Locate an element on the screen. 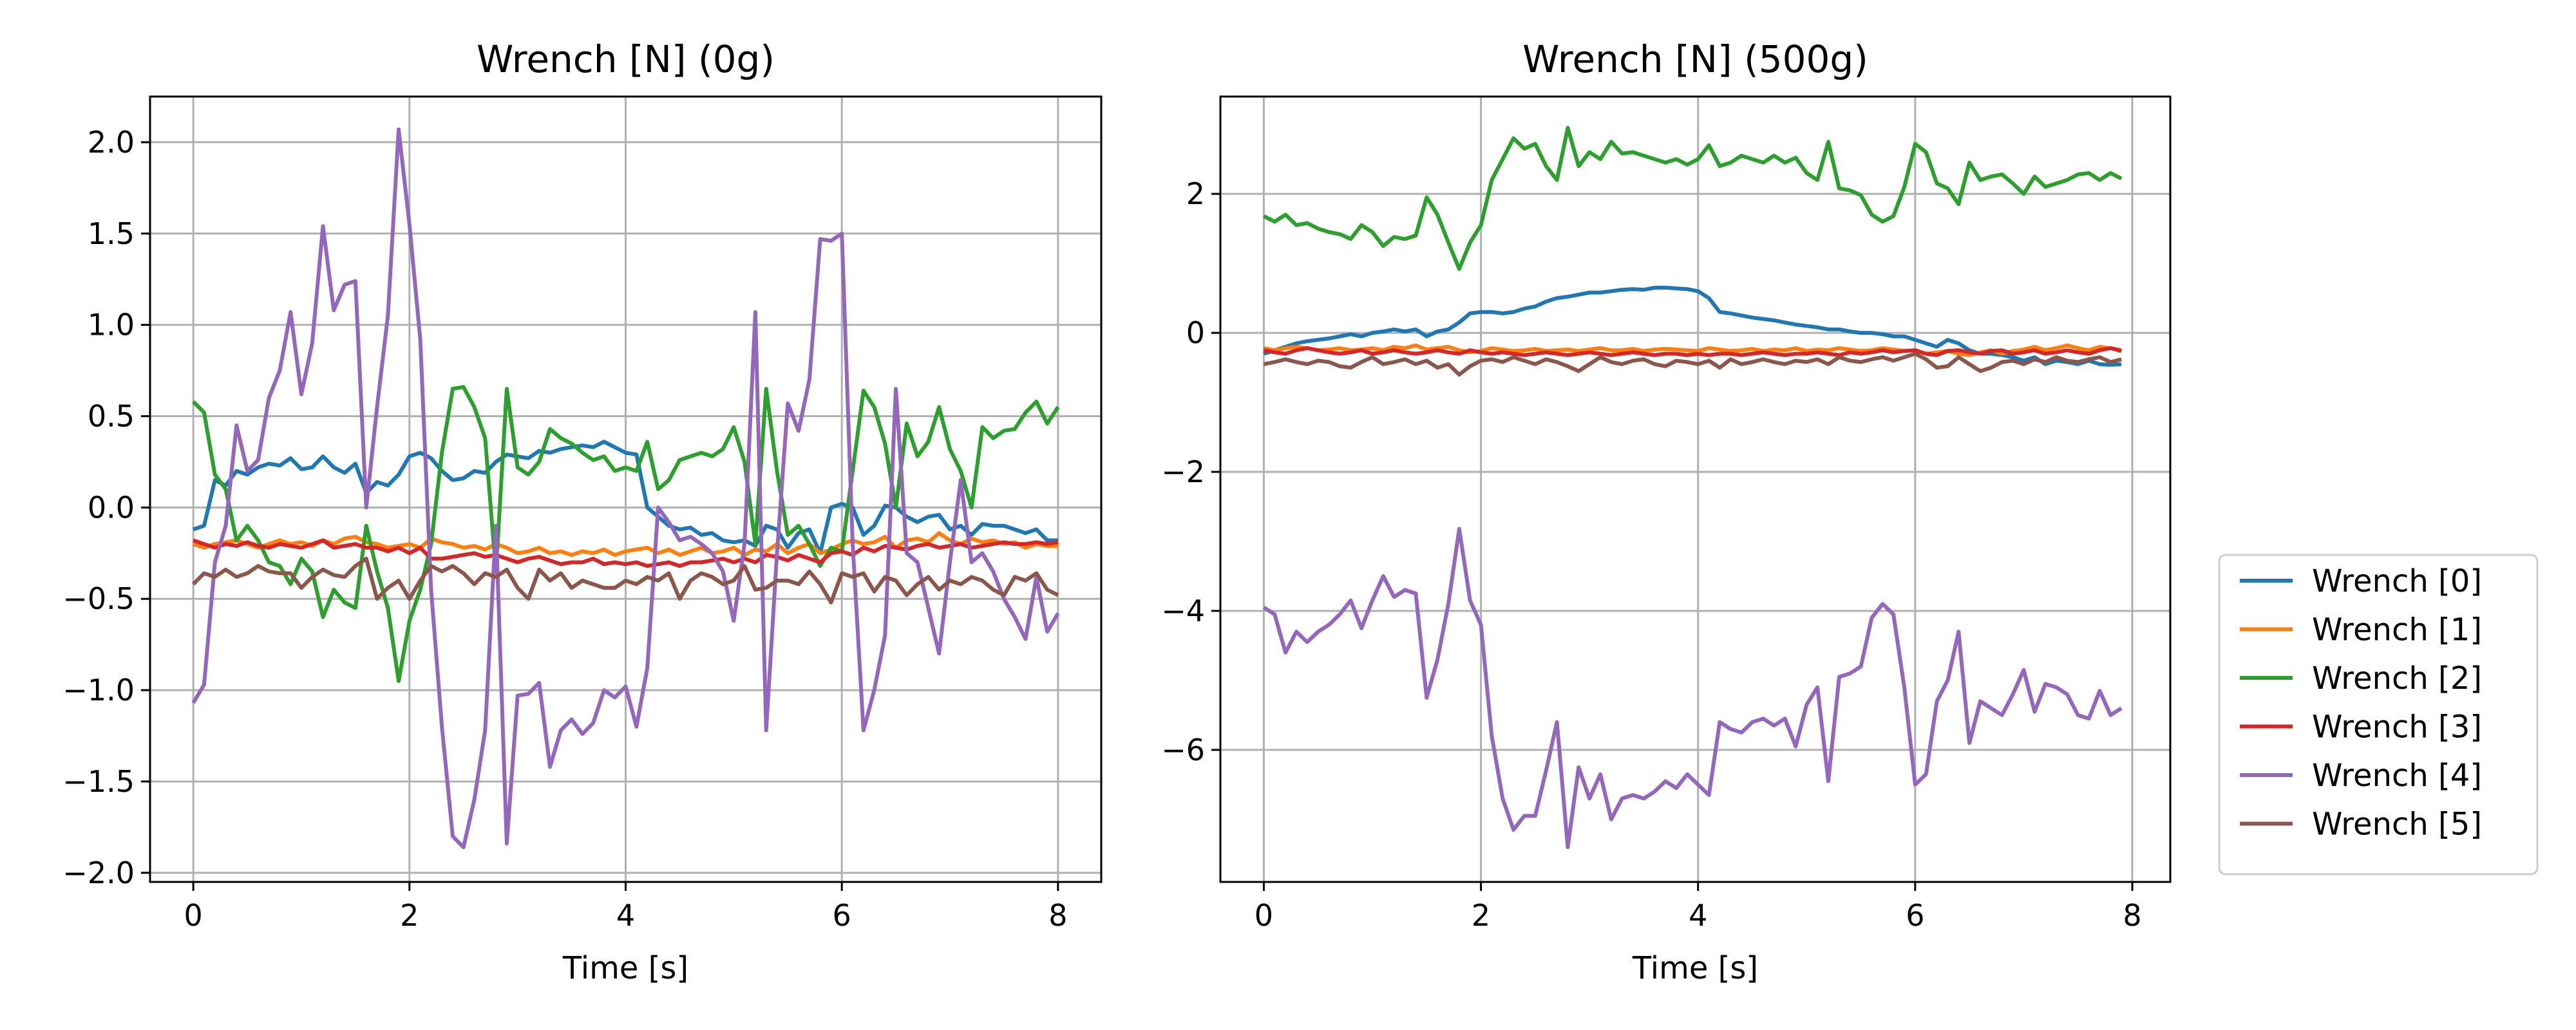 This screenshot has height=1030, width=2576. plot-0-x-tick-label: 6 is located at coordinates (842, 916).